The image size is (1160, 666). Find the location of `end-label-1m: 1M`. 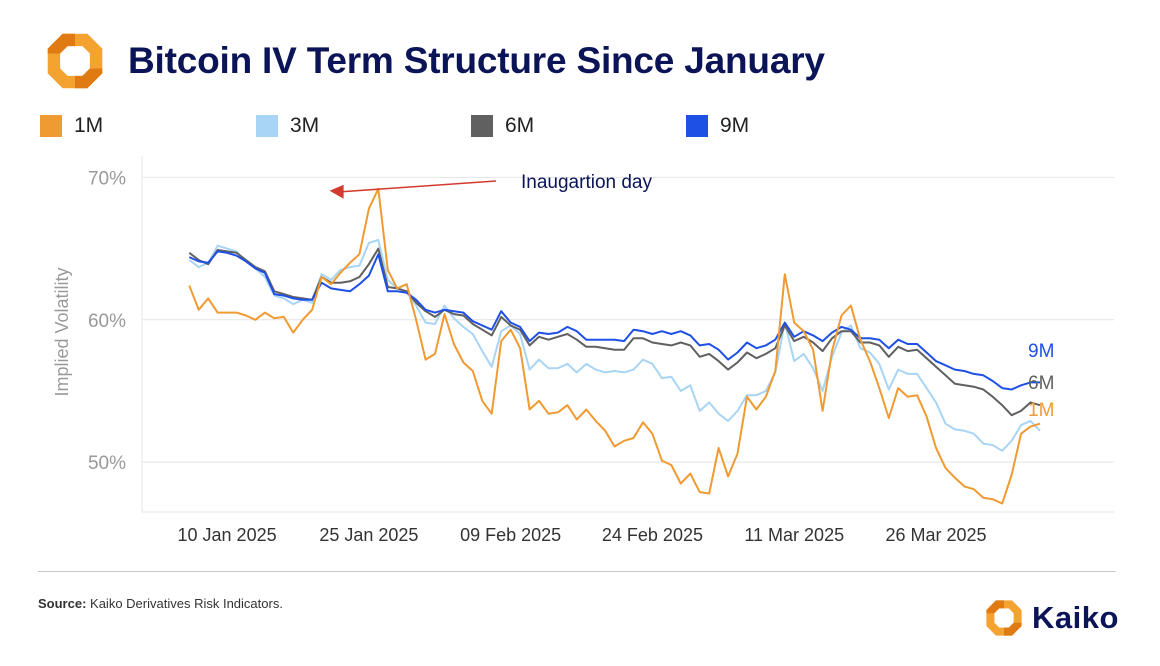

end-label-1m: 1M is located at coordinates (1041, 410).